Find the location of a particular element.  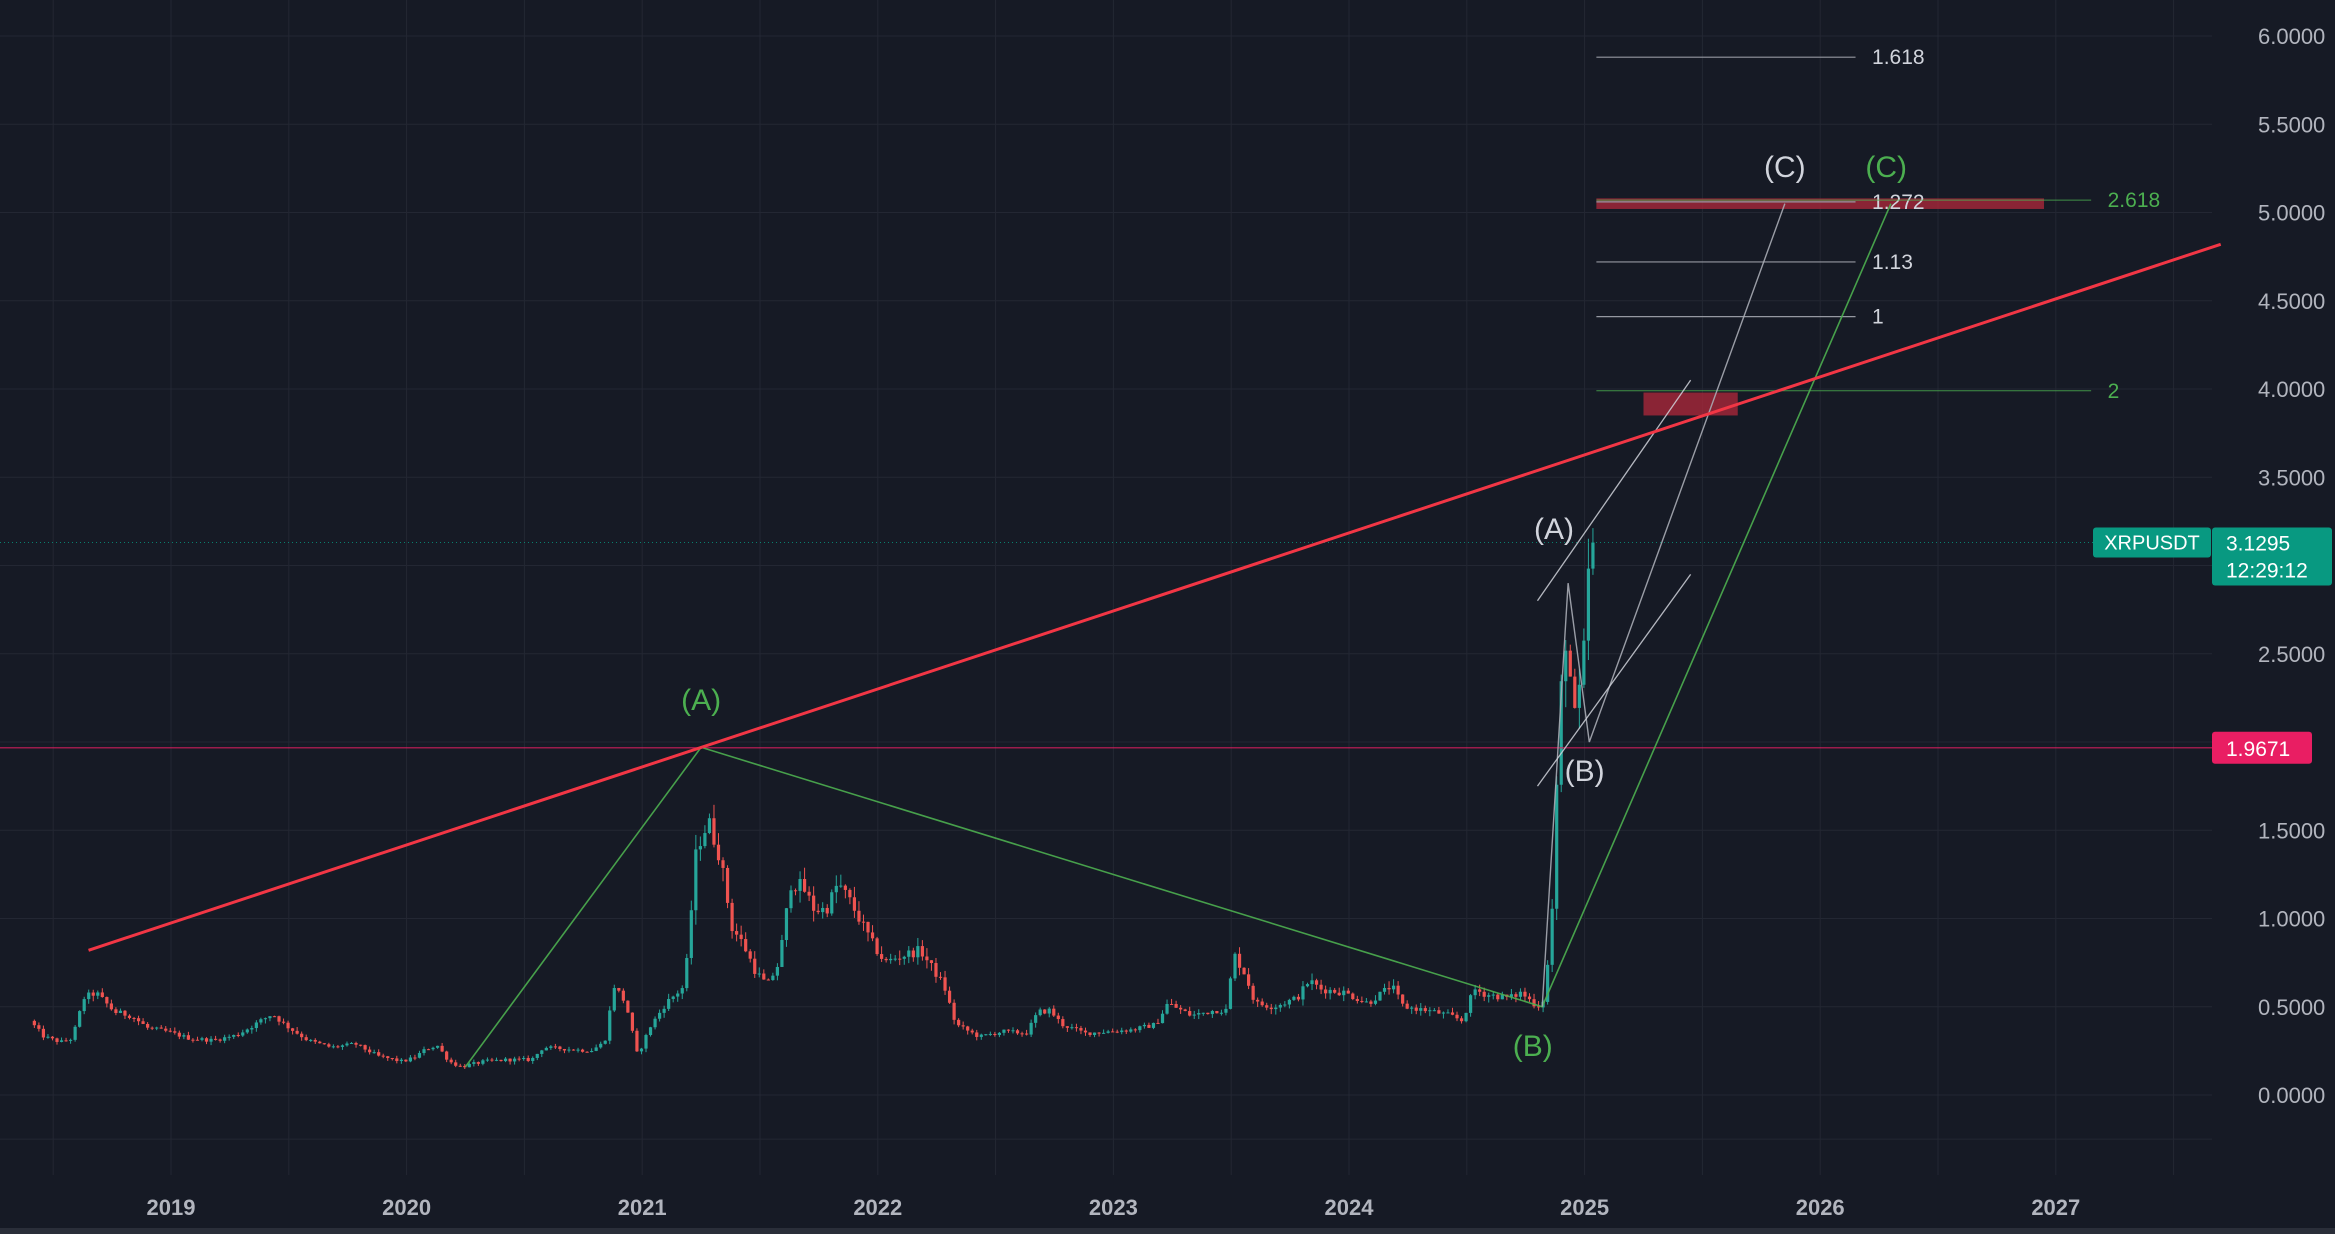

level-badge-value: 1.9671 is located at coordinates (2258, 749).